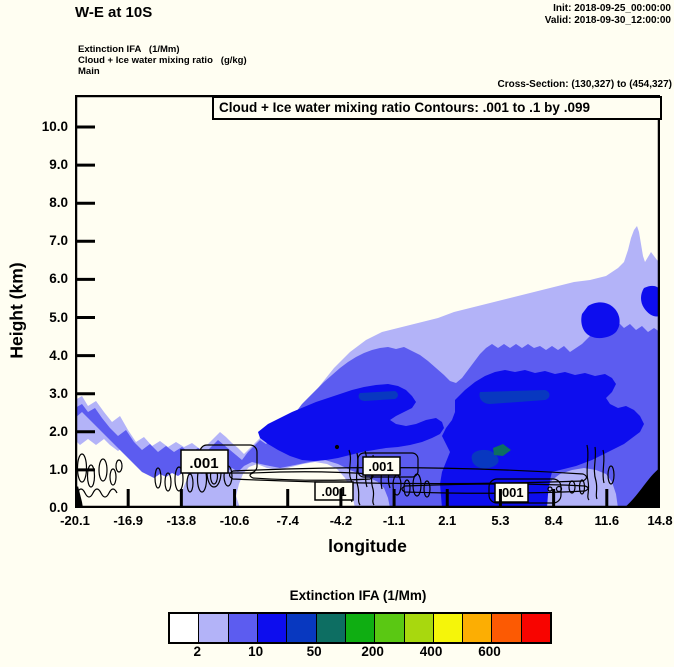  What do you see at coordinates (256, 651) in the screenshot?
I see `colorbar-label-10: 10` at bounding box center [256, 651].